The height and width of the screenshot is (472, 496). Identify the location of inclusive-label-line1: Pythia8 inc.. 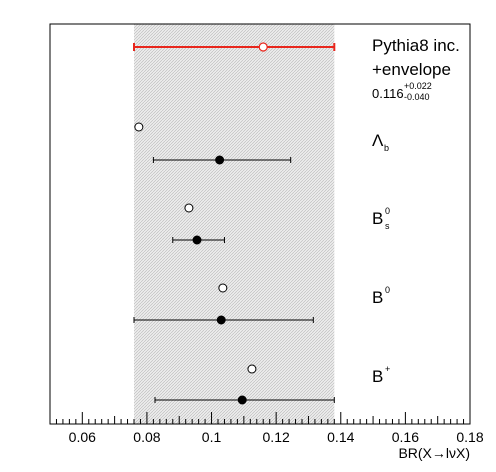
(416, 45).